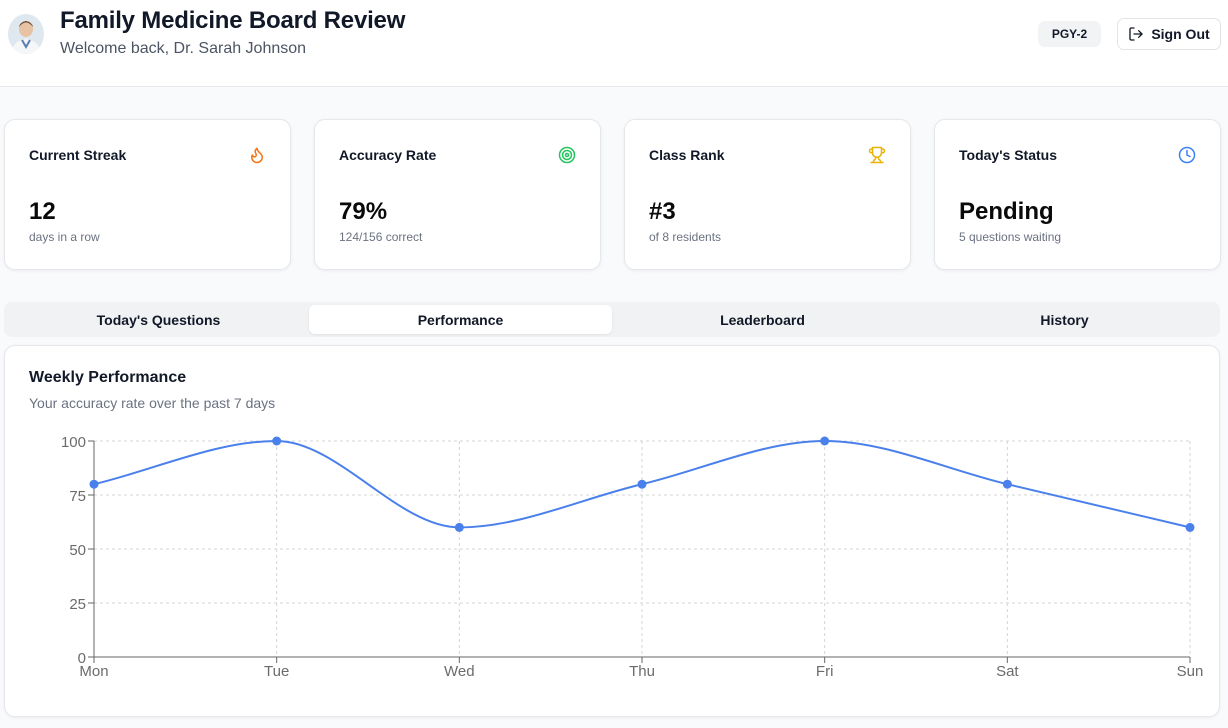 The width and height of the screenshot is (1228, 728). Describe the element at coordinates (1008, 155) in the screenshot. I see `stat-label: Today's Status` at that location.